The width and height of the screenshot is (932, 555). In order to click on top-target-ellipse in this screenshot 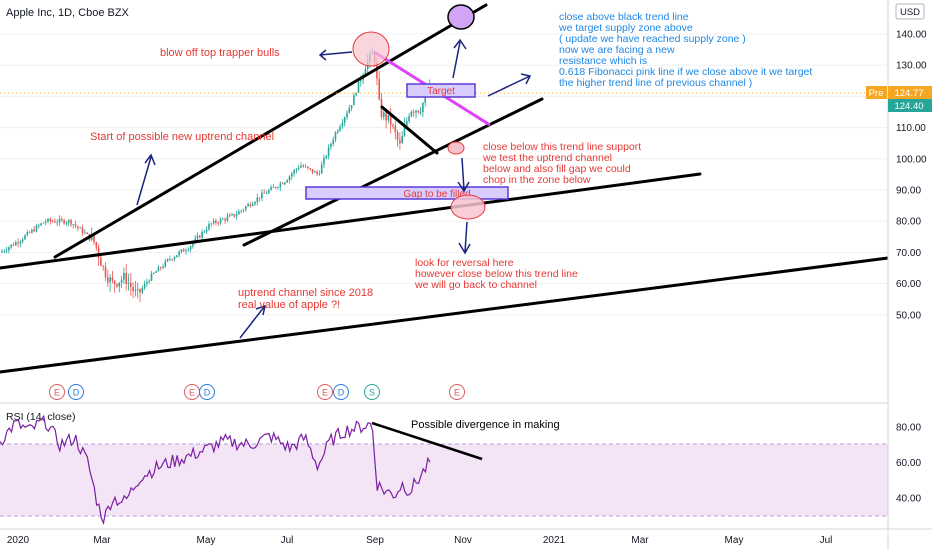, I will do `click(461, 17)`.